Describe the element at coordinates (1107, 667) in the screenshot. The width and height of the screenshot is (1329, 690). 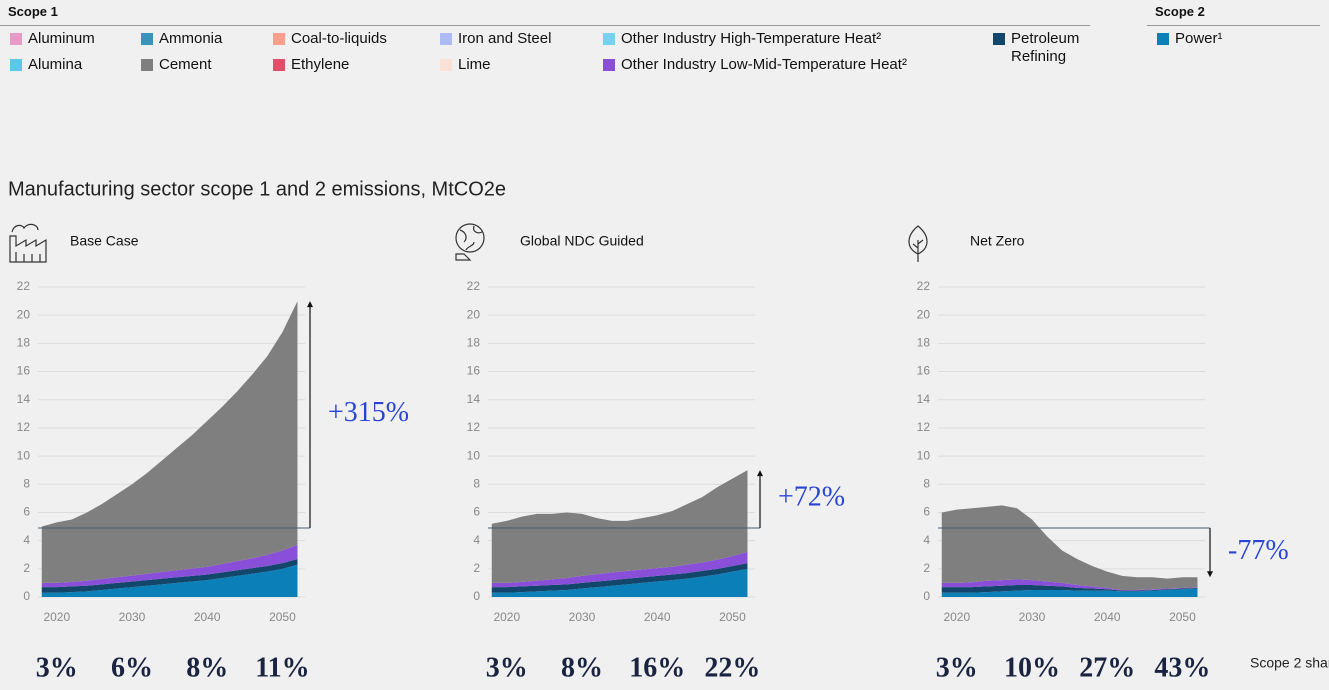
I see `share-value: 27%` at that location.